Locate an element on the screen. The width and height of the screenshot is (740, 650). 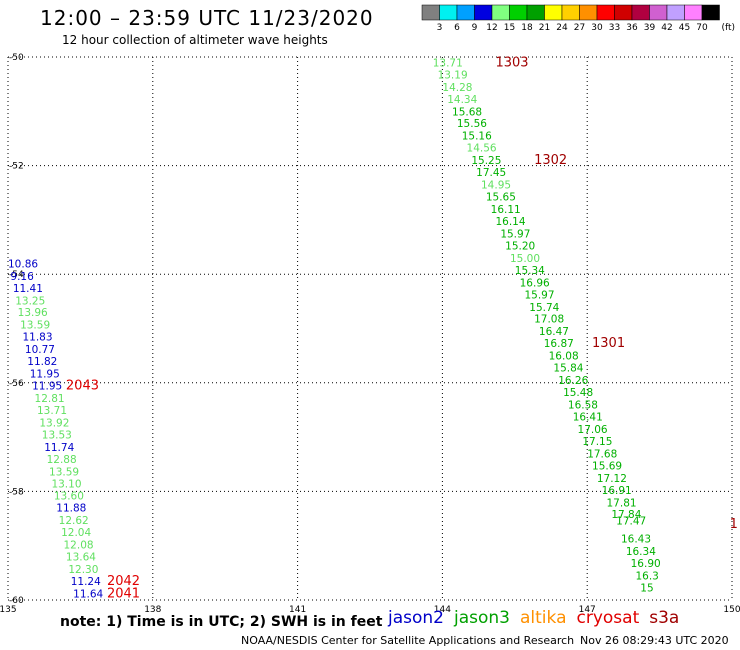
color-scale-label: 9 is located at coordinates (475, 28).